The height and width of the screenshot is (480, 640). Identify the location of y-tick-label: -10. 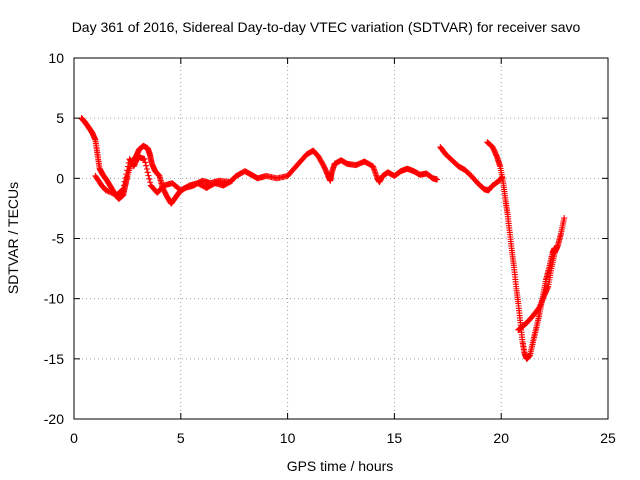
(54, 299).